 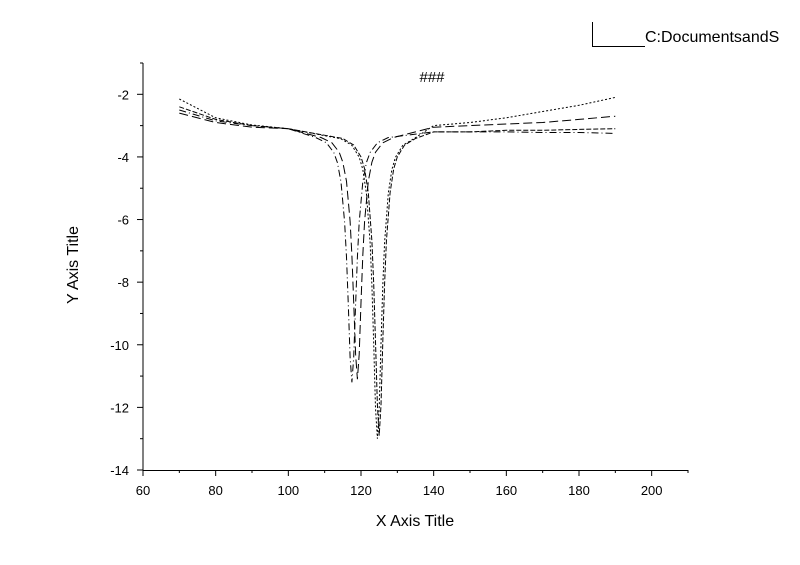 I want to click on x-tick-label: 80, so click(x=215, y=490).